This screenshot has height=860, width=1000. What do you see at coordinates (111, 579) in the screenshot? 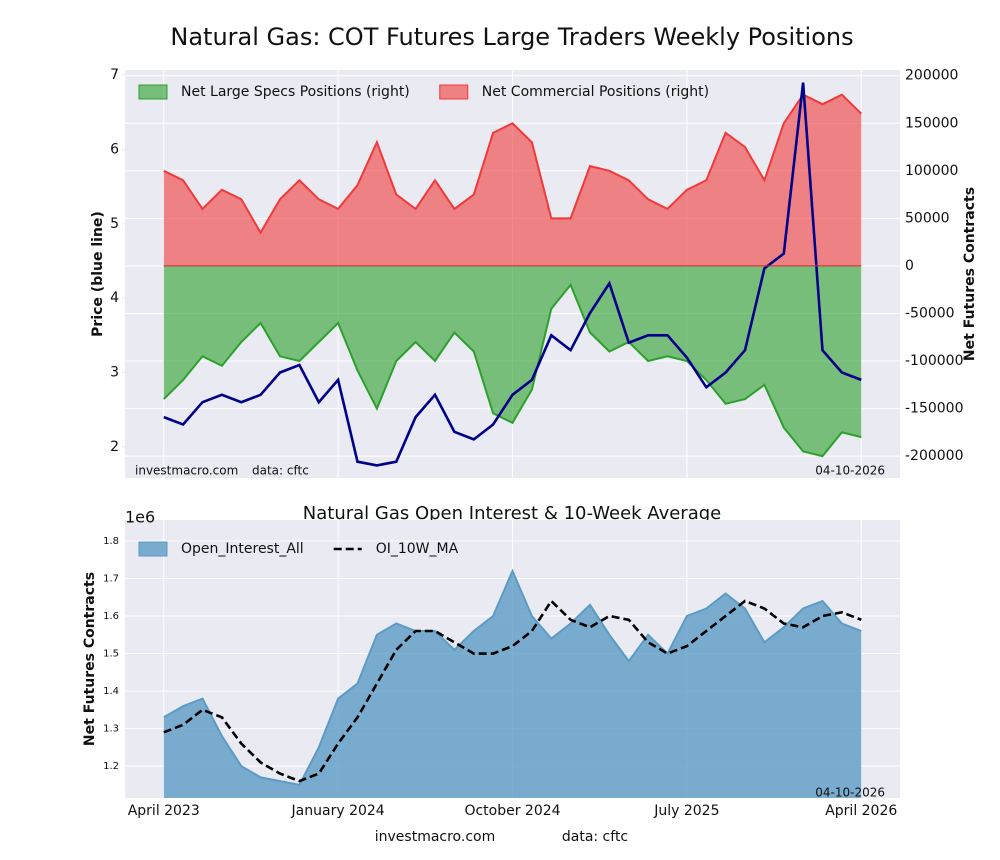
I see `y-tick-label: 1.7` at bounding box center [111, 579].